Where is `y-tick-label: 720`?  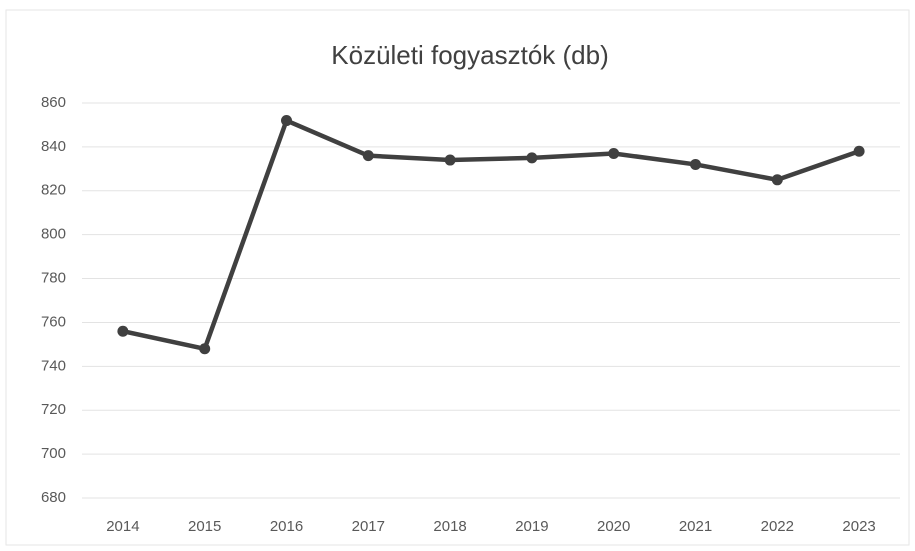 y-tick-label: 720 is located at coordinates (53, 409).